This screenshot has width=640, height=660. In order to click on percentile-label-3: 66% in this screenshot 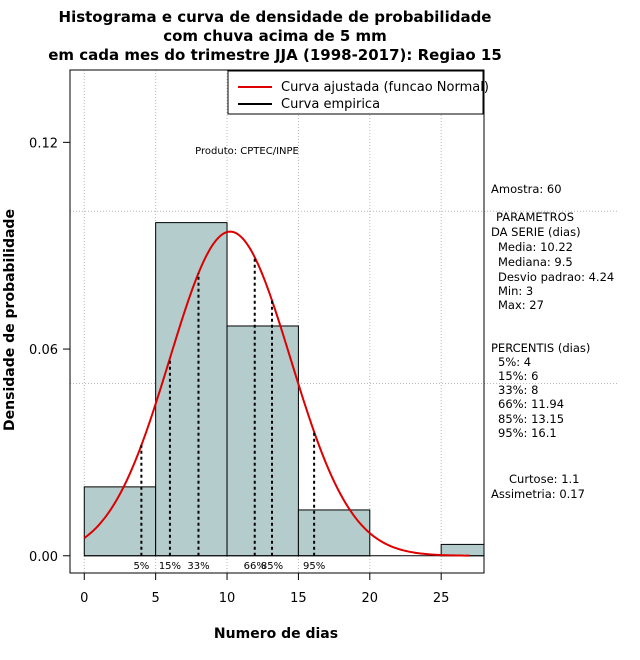, I will do `click(255, 566)`.